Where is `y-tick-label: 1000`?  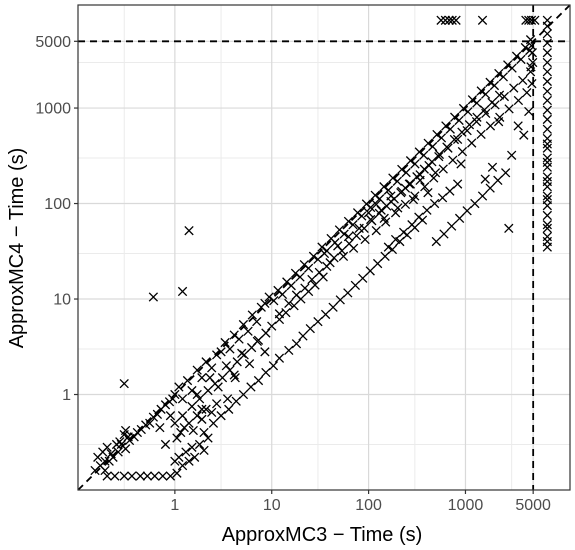 y-tick-label: 1000 is located at coordinates (53, 109).